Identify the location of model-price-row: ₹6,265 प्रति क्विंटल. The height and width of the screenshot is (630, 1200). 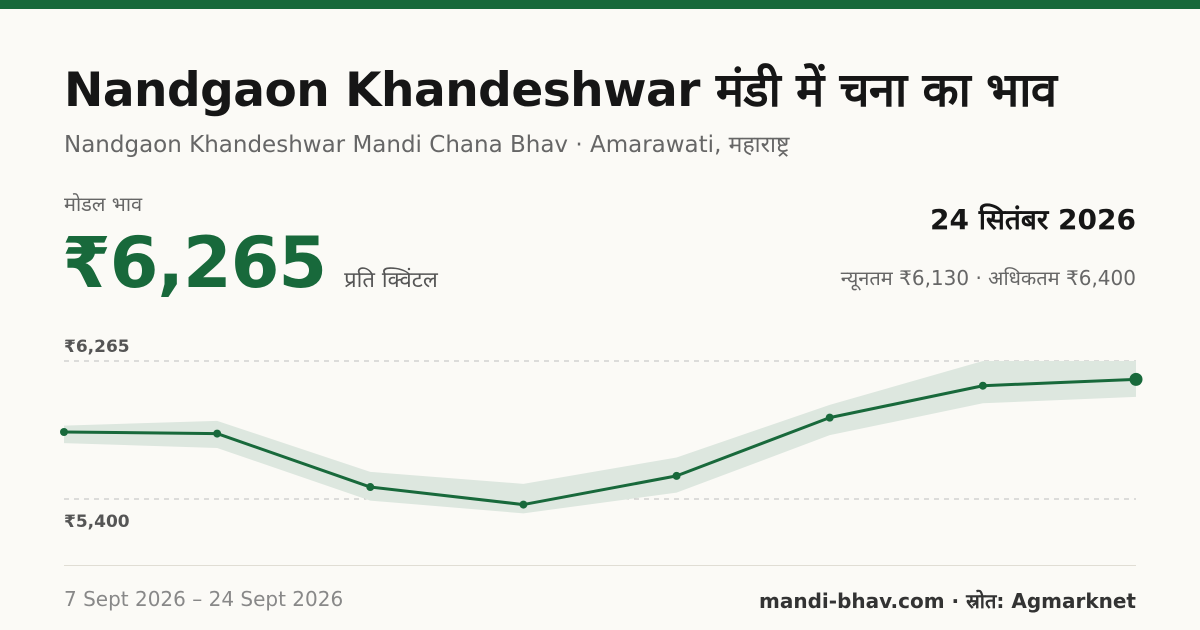
(250, 263).